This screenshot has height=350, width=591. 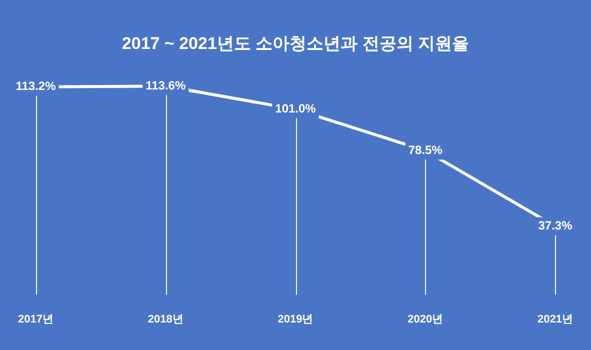 I want to click on x-tick-label: 2017년, so click(x=36, y=319).